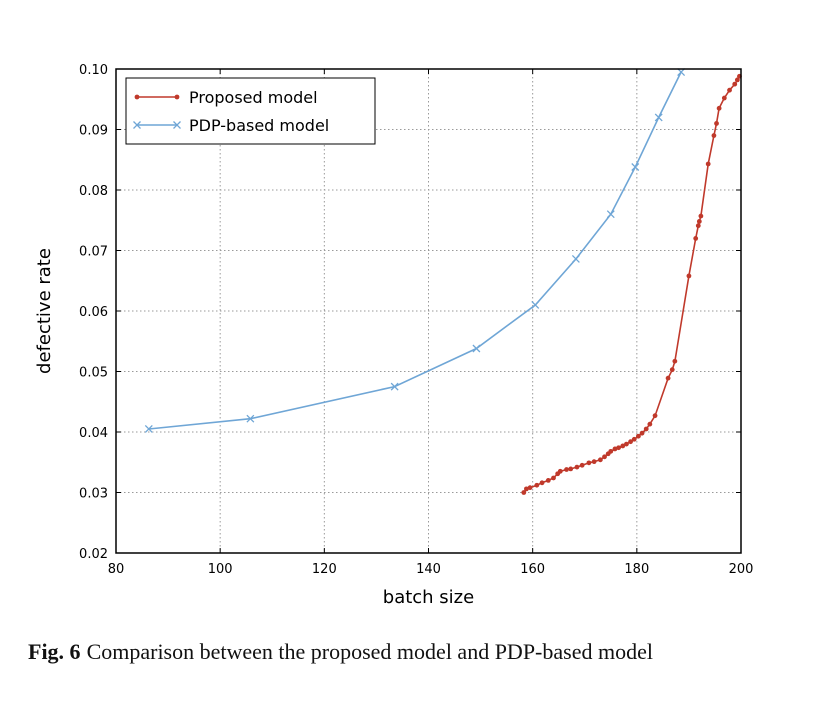 This screenshot has height=706, width=824. What do you see at coordinates (93, 373) in the screenshot?
I see `y-tick-label: 0.05` at bounding box center [93, 373].